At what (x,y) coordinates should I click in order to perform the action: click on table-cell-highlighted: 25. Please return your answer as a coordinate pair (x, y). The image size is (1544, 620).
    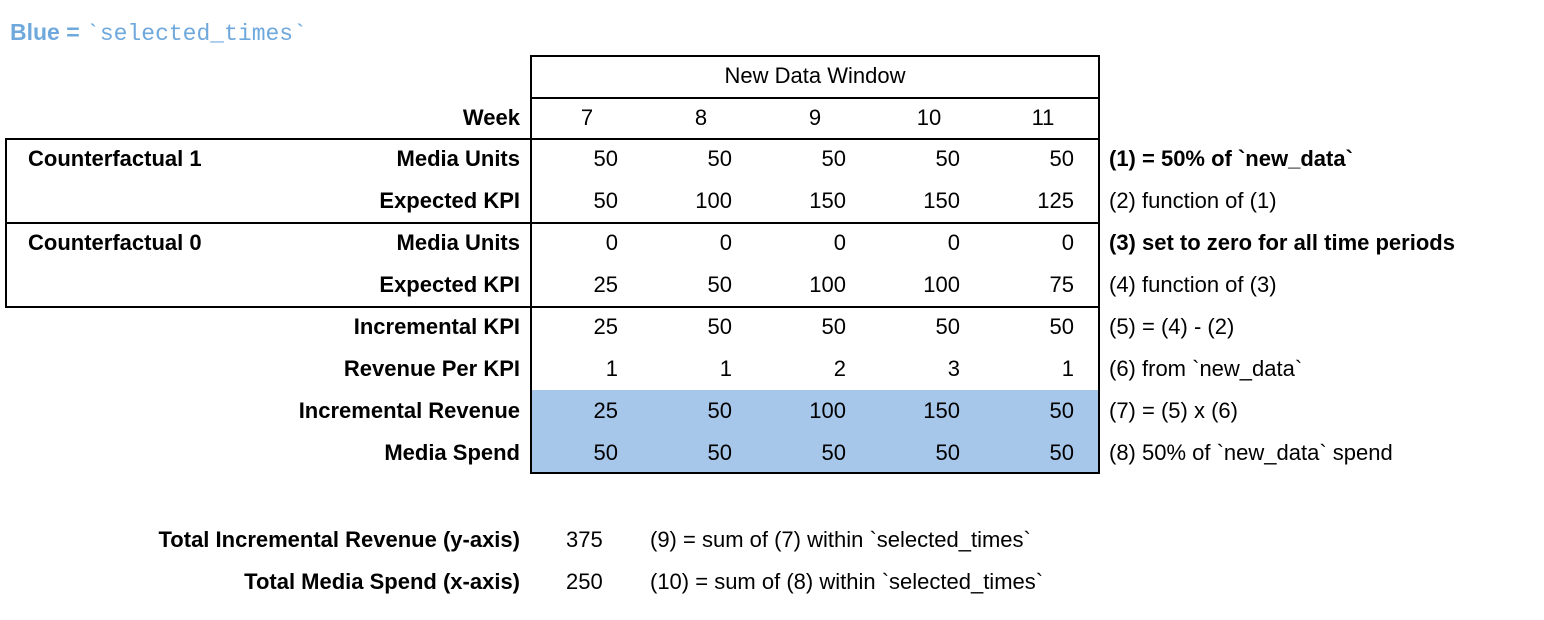
    Looking at the image, I should click on (605, 410).